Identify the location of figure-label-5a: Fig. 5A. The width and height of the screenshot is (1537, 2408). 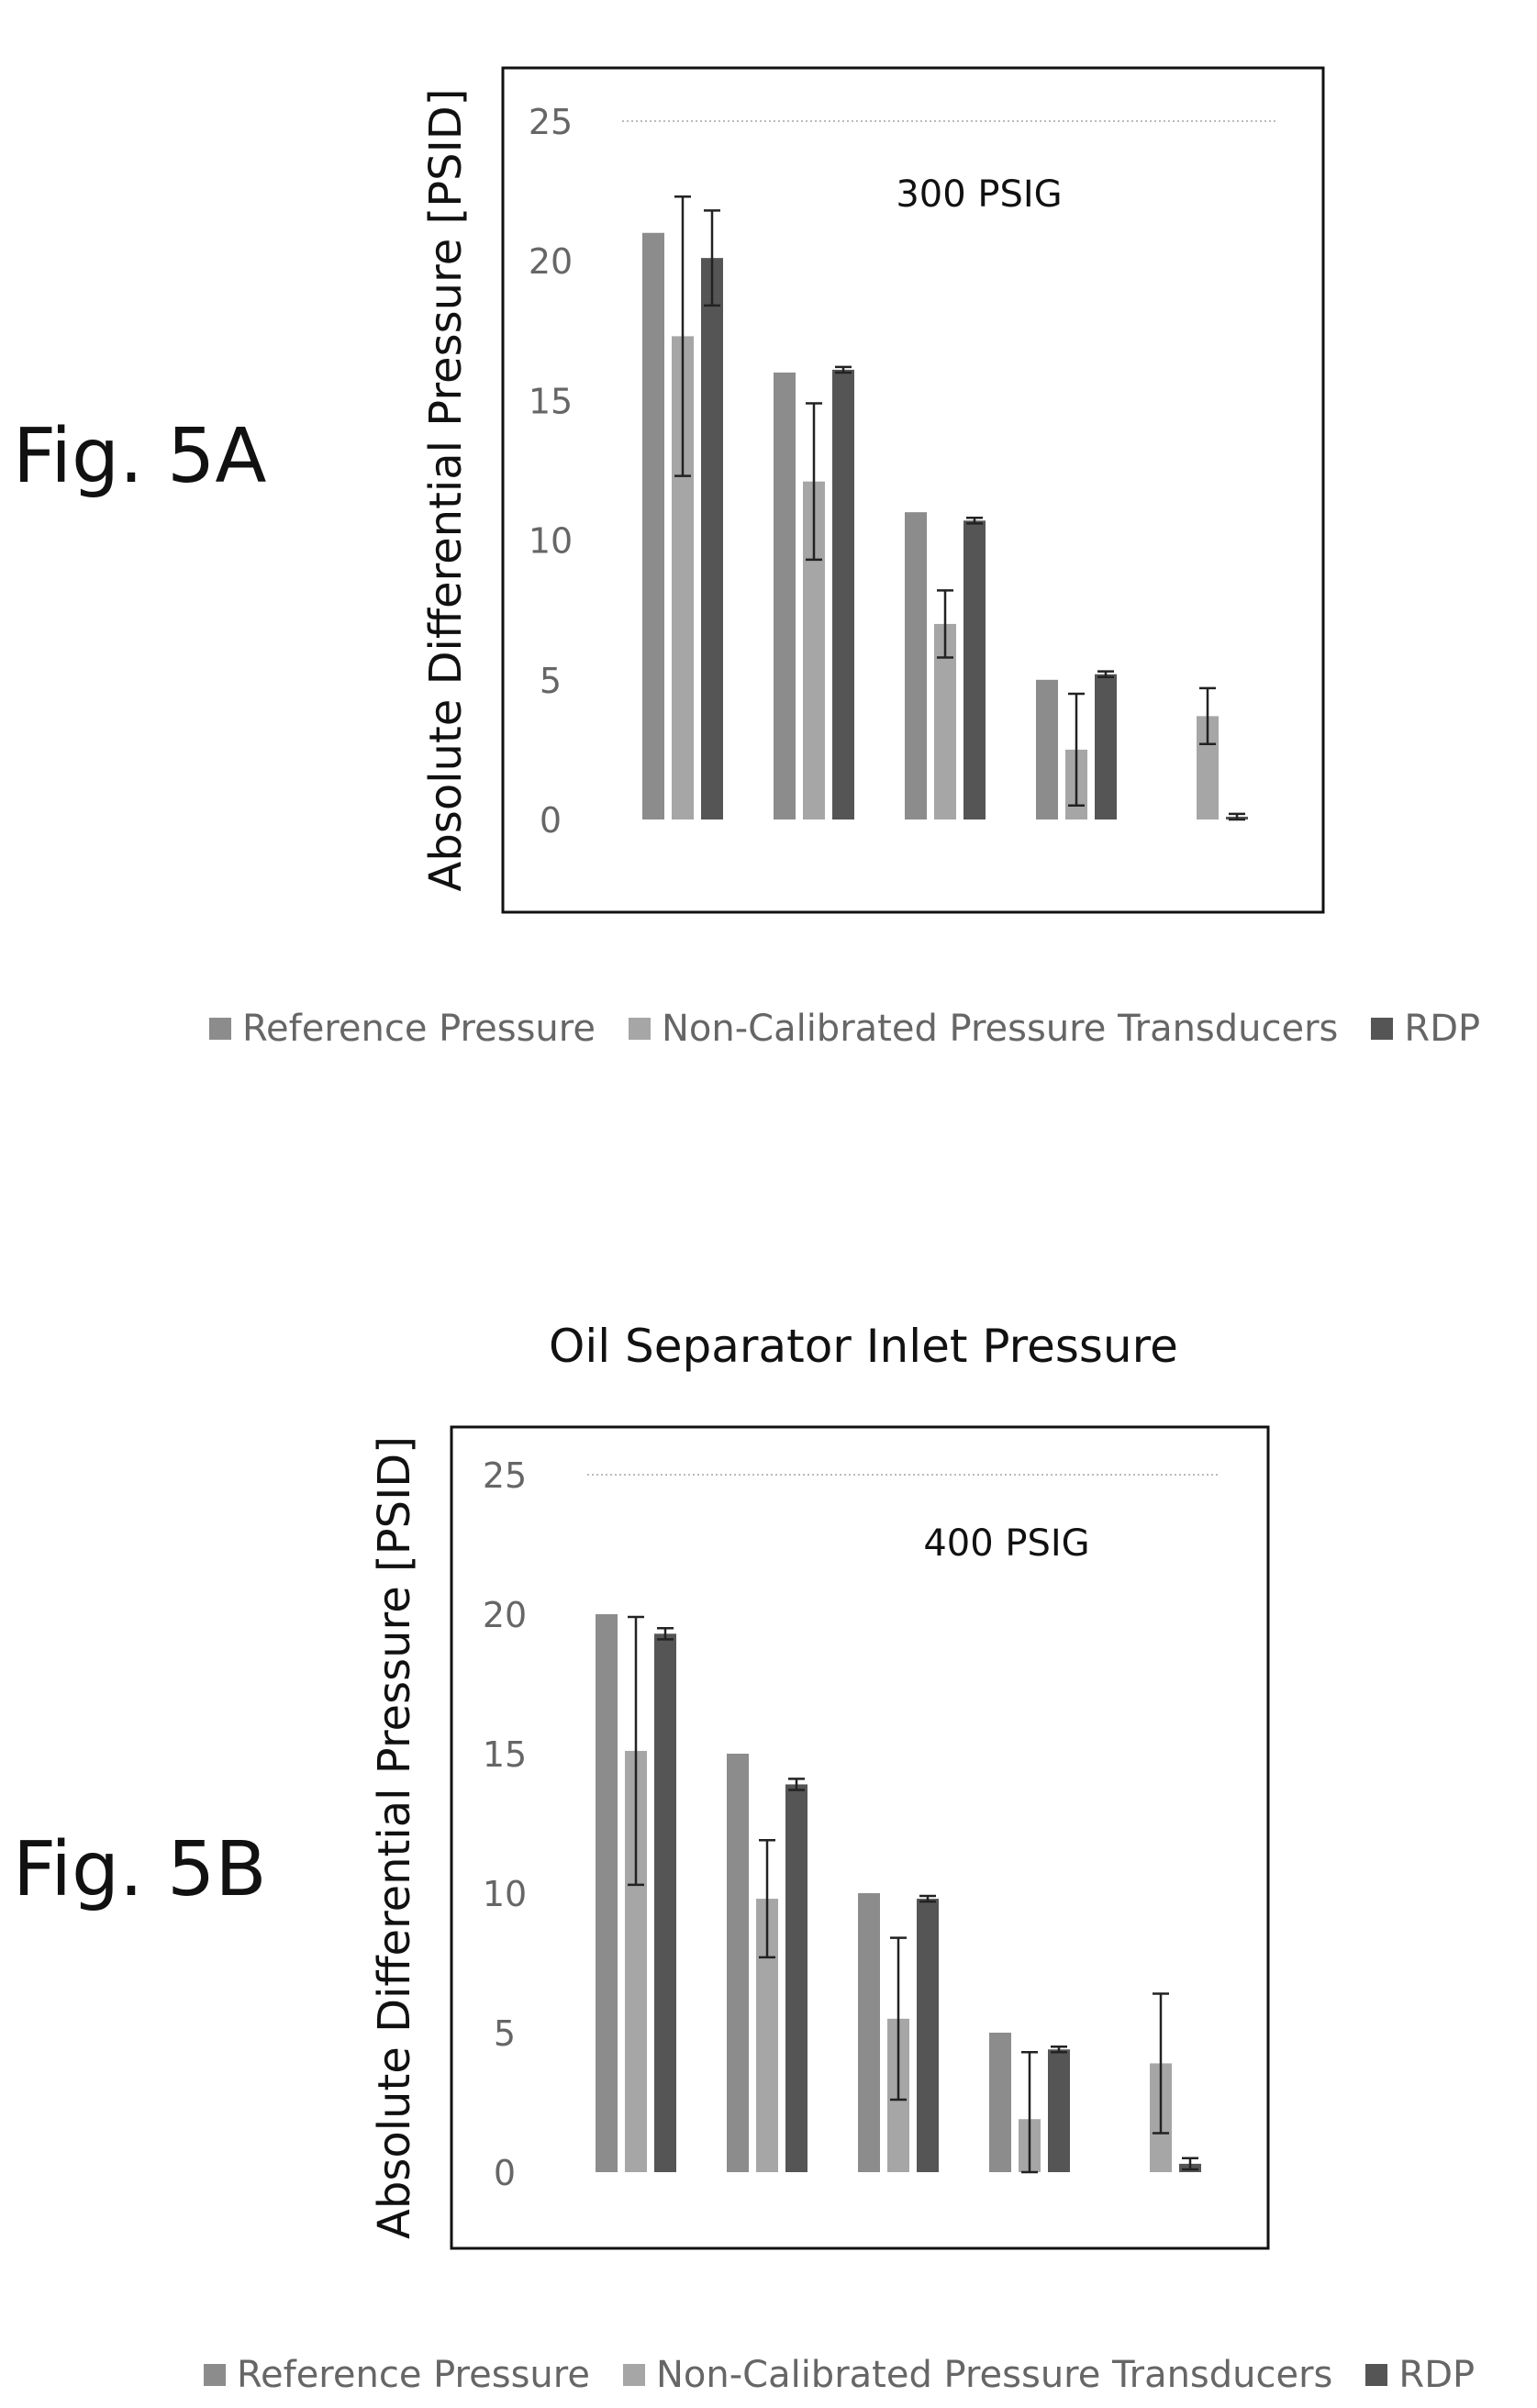
(140, 457).